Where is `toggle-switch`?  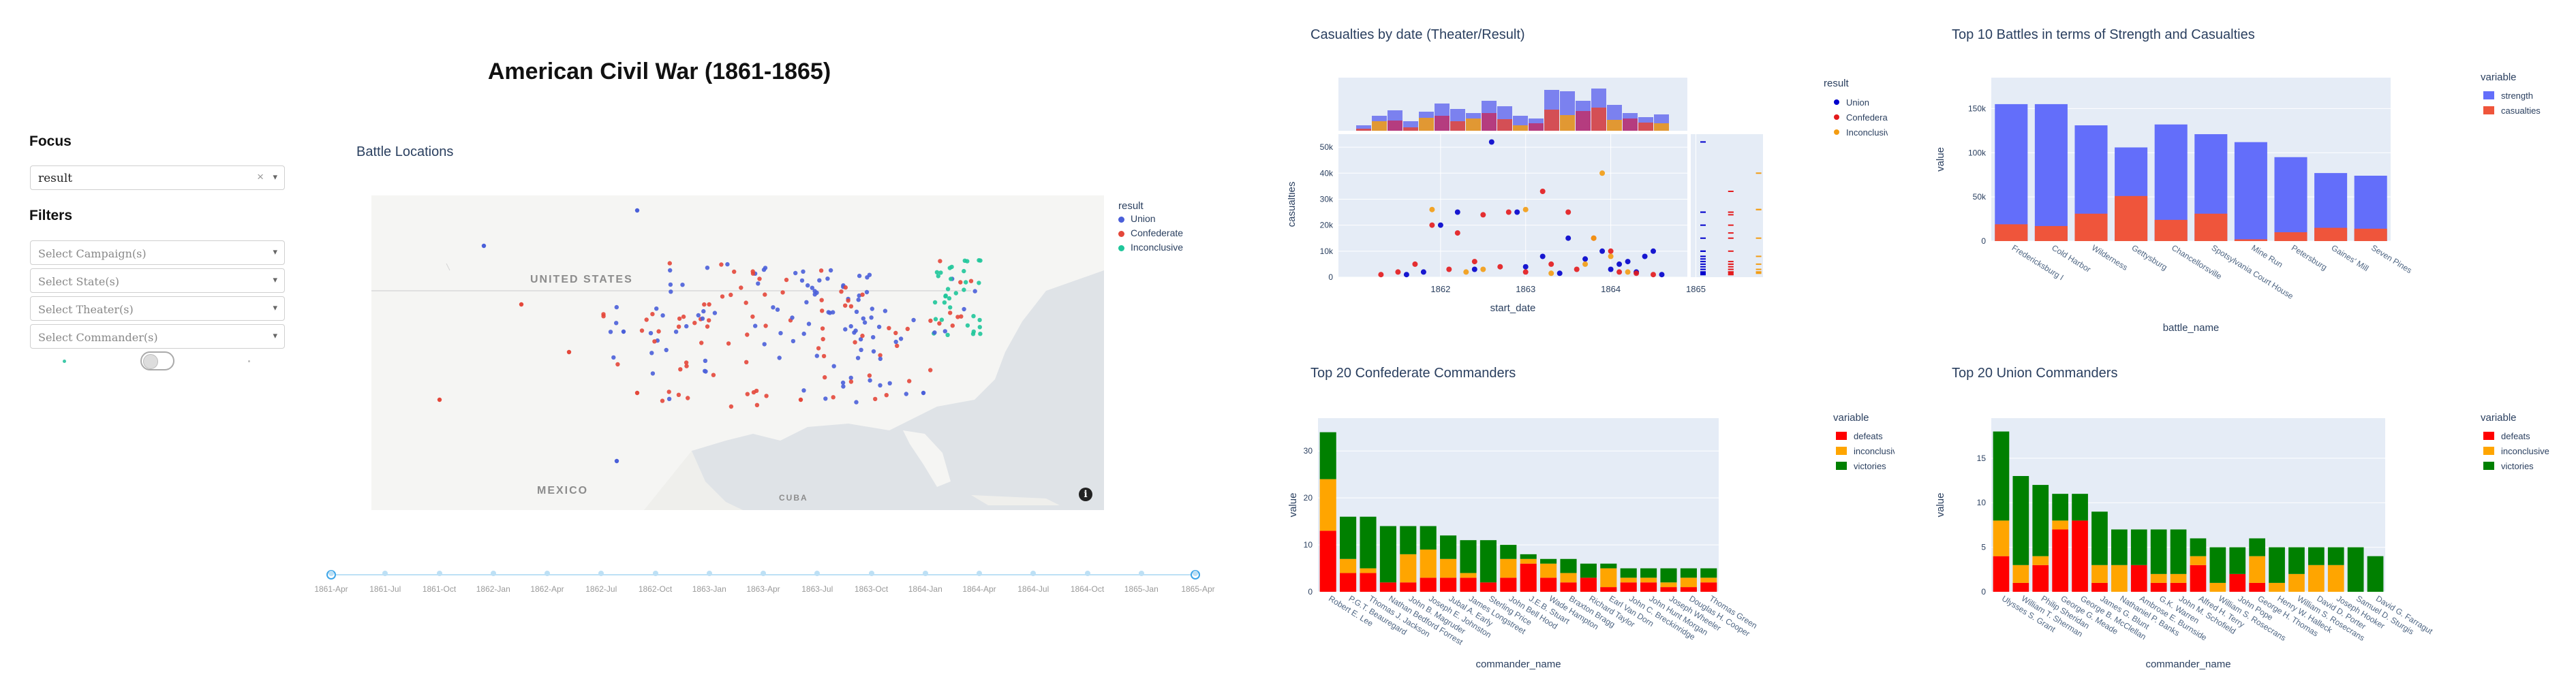
toggle-switch is located at coordinates (157, 361).